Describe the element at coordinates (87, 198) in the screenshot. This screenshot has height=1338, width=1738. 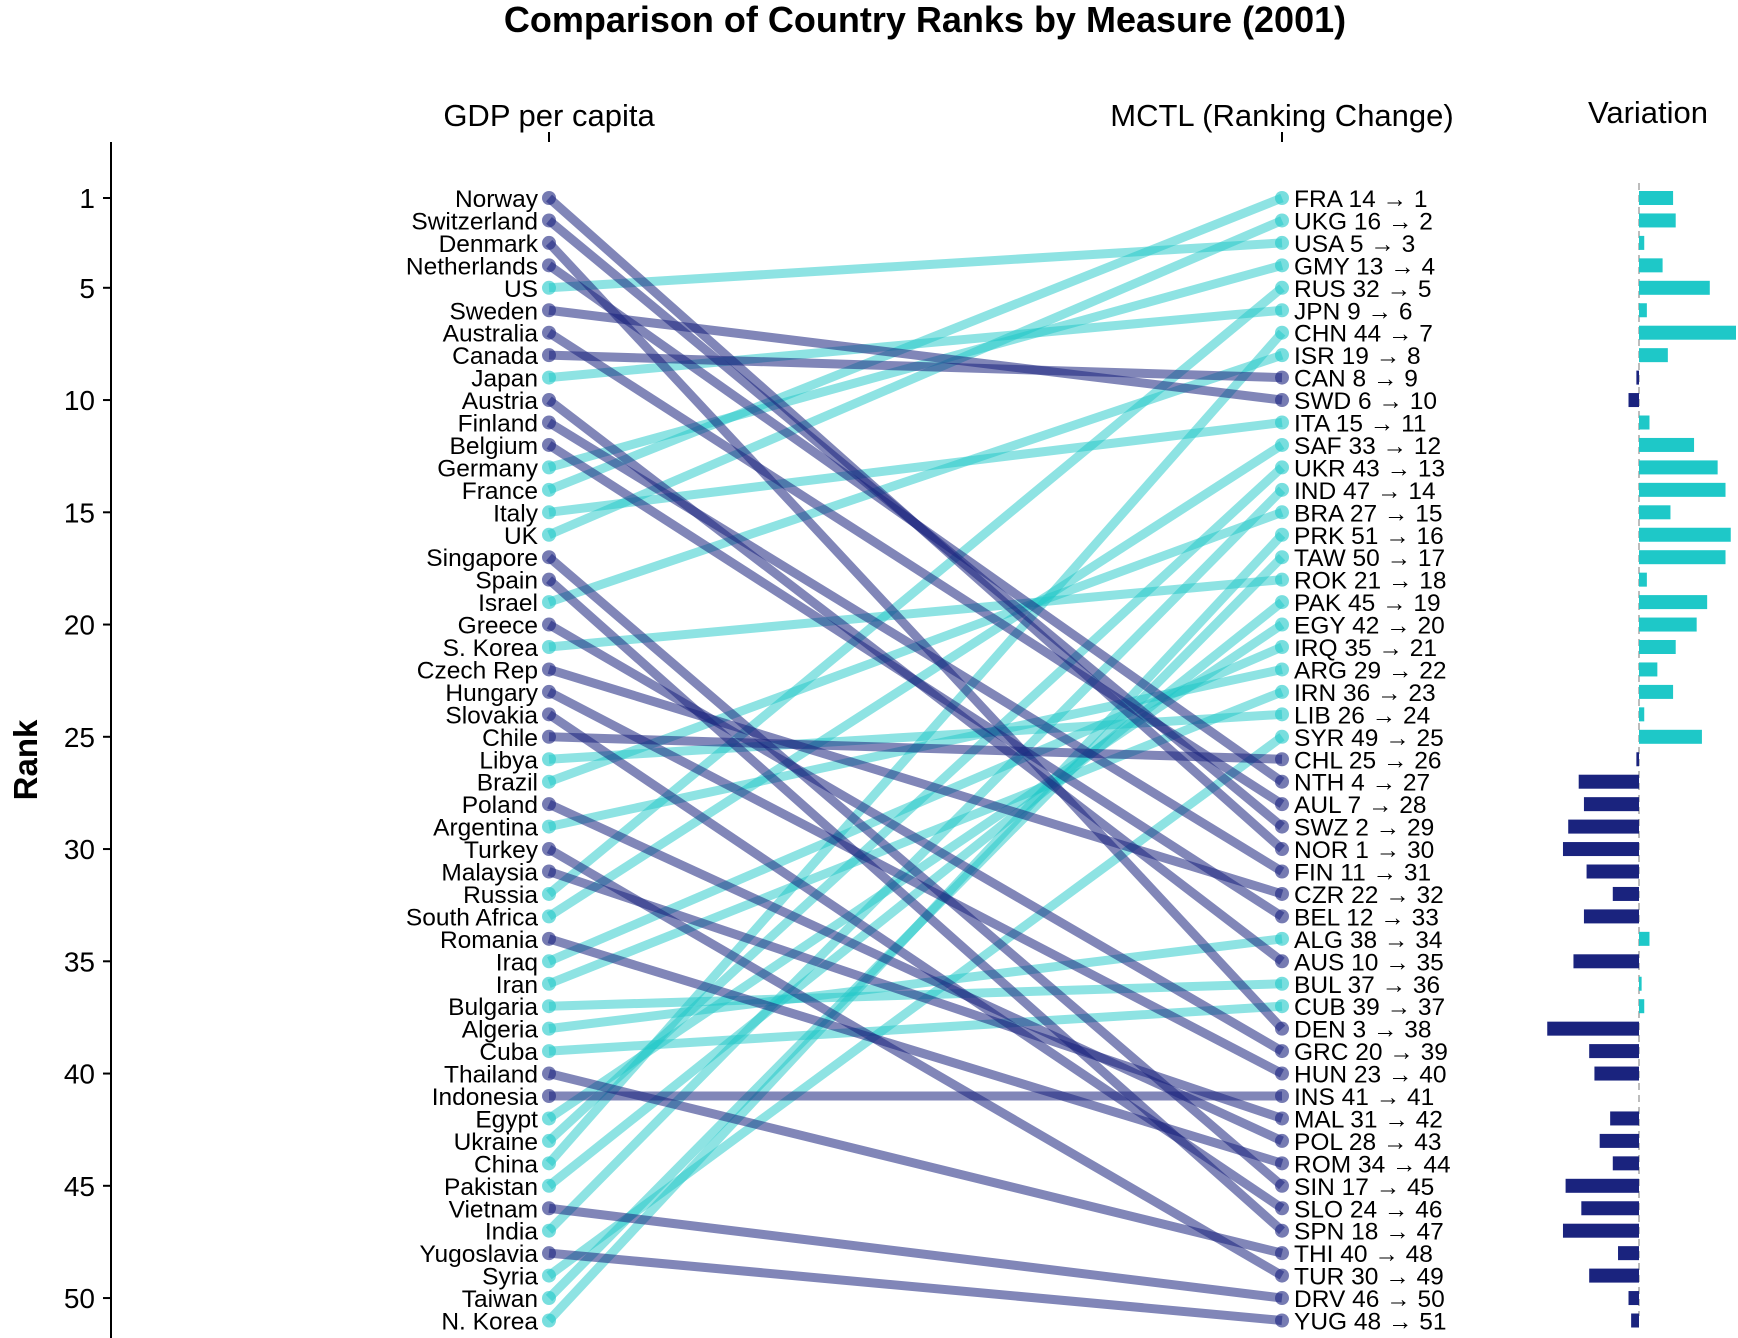
I see `y-tick-label: 1` at that location.